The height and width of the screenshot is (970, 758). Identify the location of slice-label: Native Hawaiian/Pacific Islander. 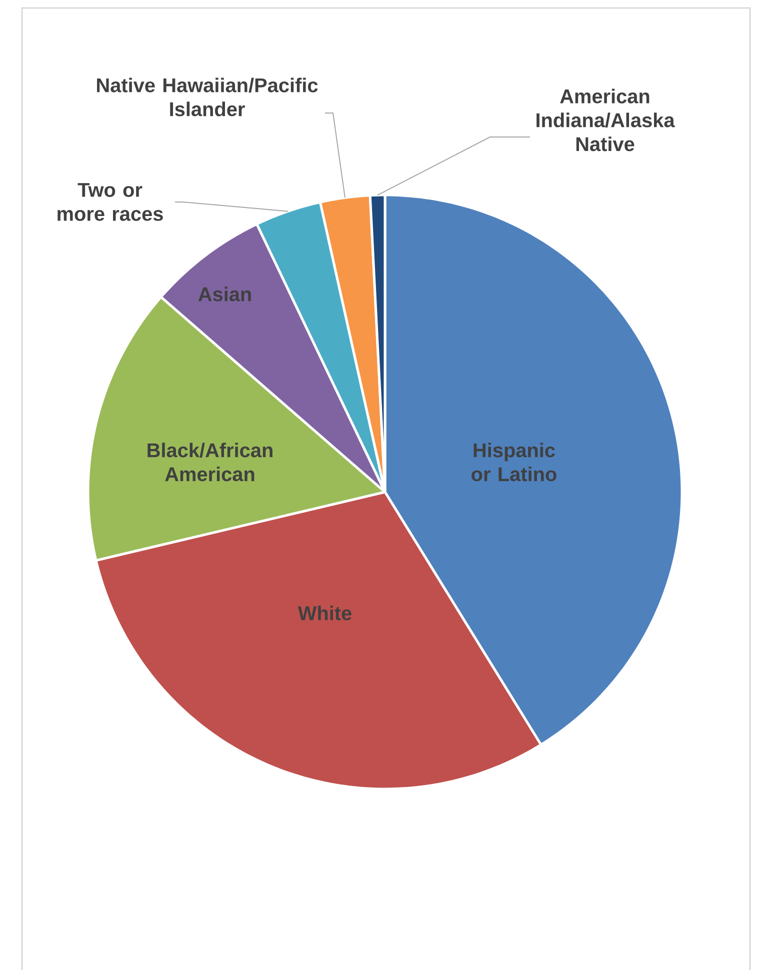
(207, 97).